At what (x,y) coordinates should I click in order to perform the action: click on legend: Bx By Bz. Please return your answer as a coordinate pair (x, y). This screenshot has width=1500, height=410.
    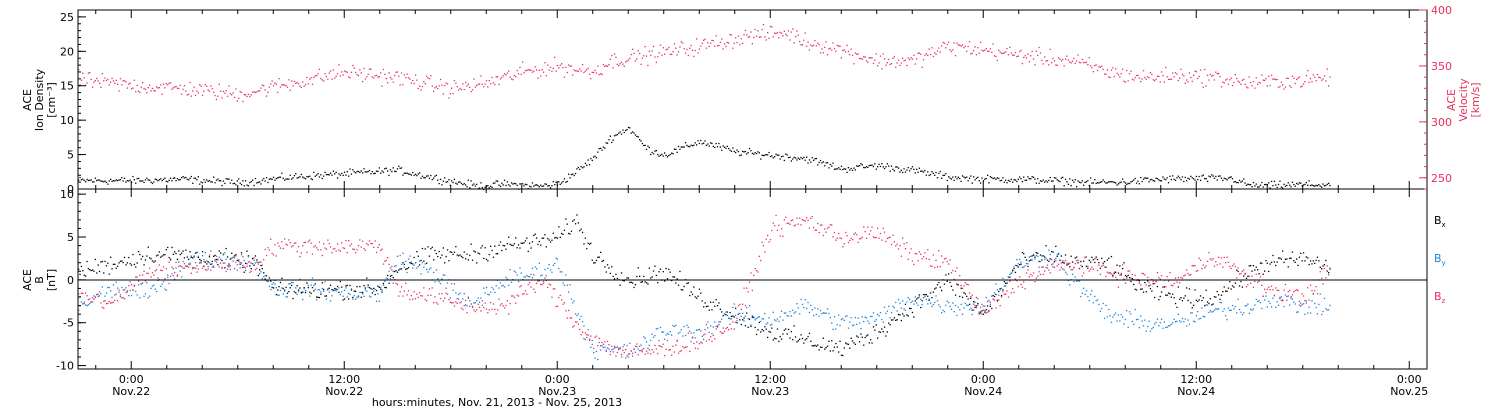
    Looking at the image, I should click on (1440, 259).